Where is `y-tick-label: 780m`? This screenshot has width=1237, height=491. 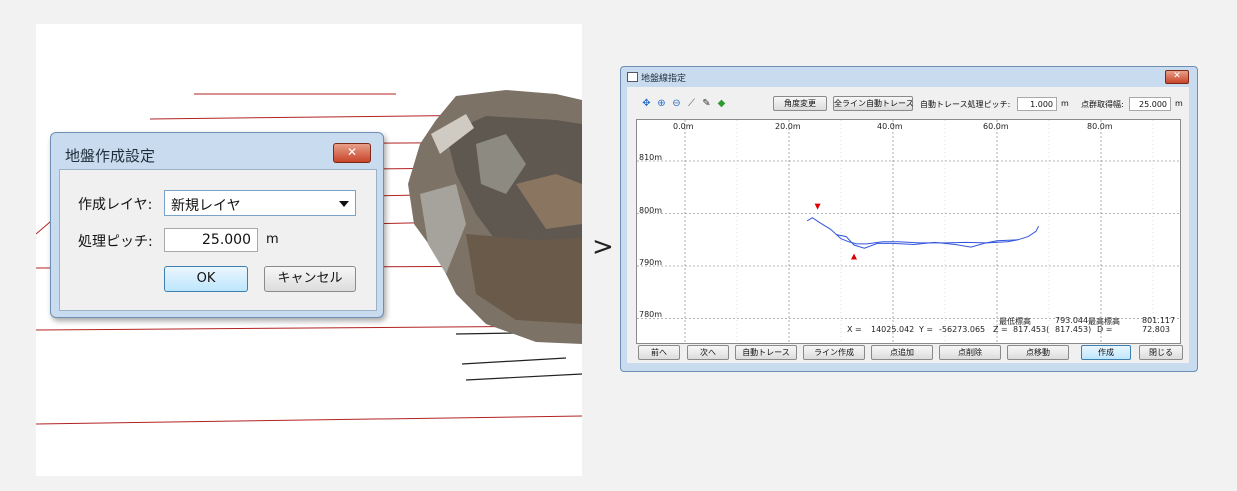 y-tick-label: 780m is located at coordinates (651, 314).